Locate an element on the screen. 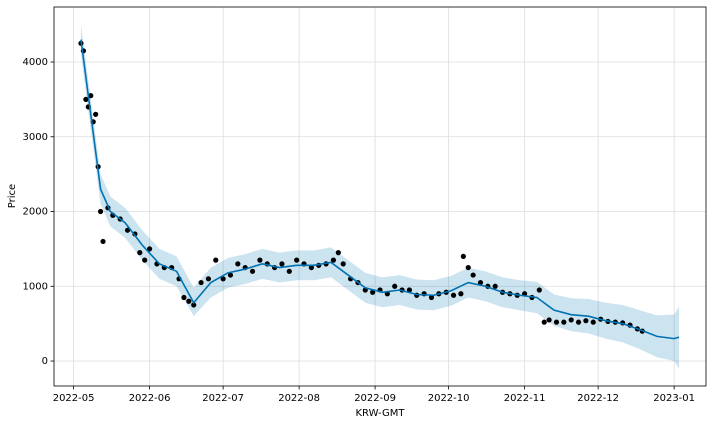 The image size is (712, 424). x-tick-label: 2022-07 is located at coordinates (223, 398).